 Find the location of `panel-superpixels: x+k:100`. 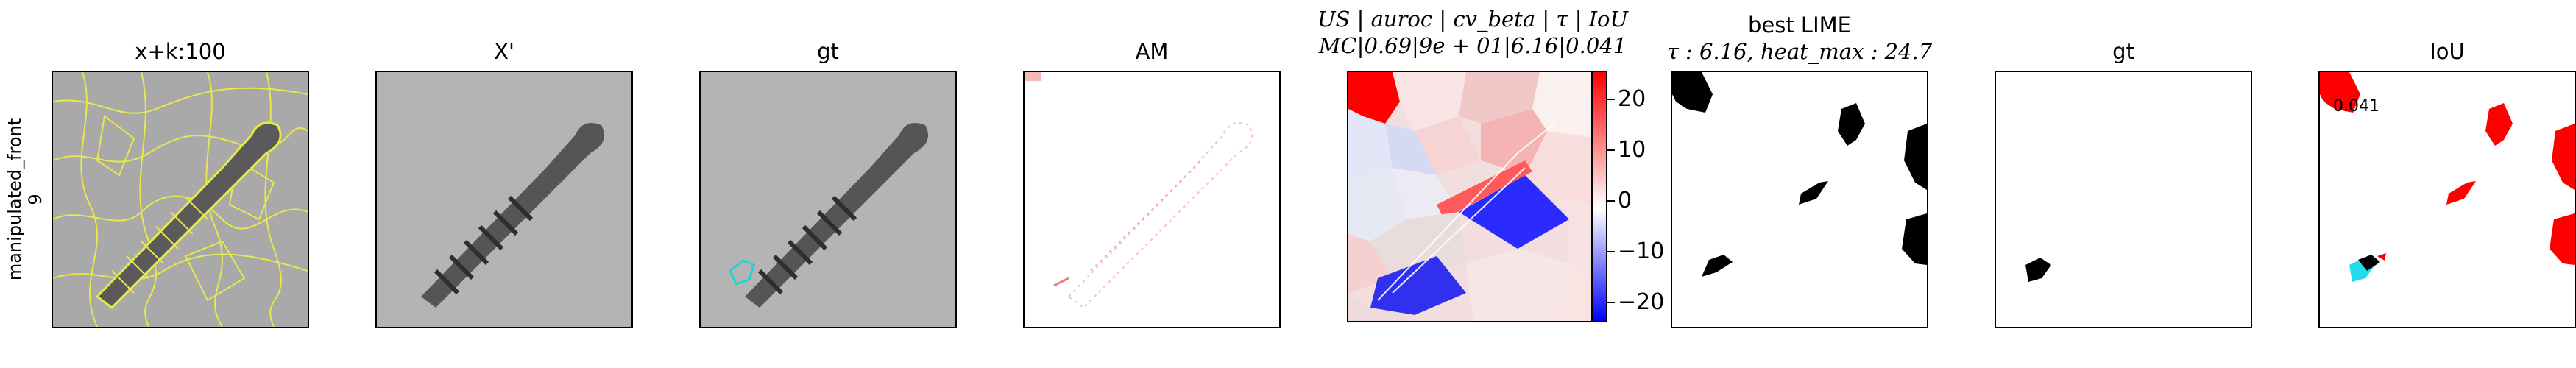

panel-superpixels: x+k:100 is located at coordinates (180, 183).